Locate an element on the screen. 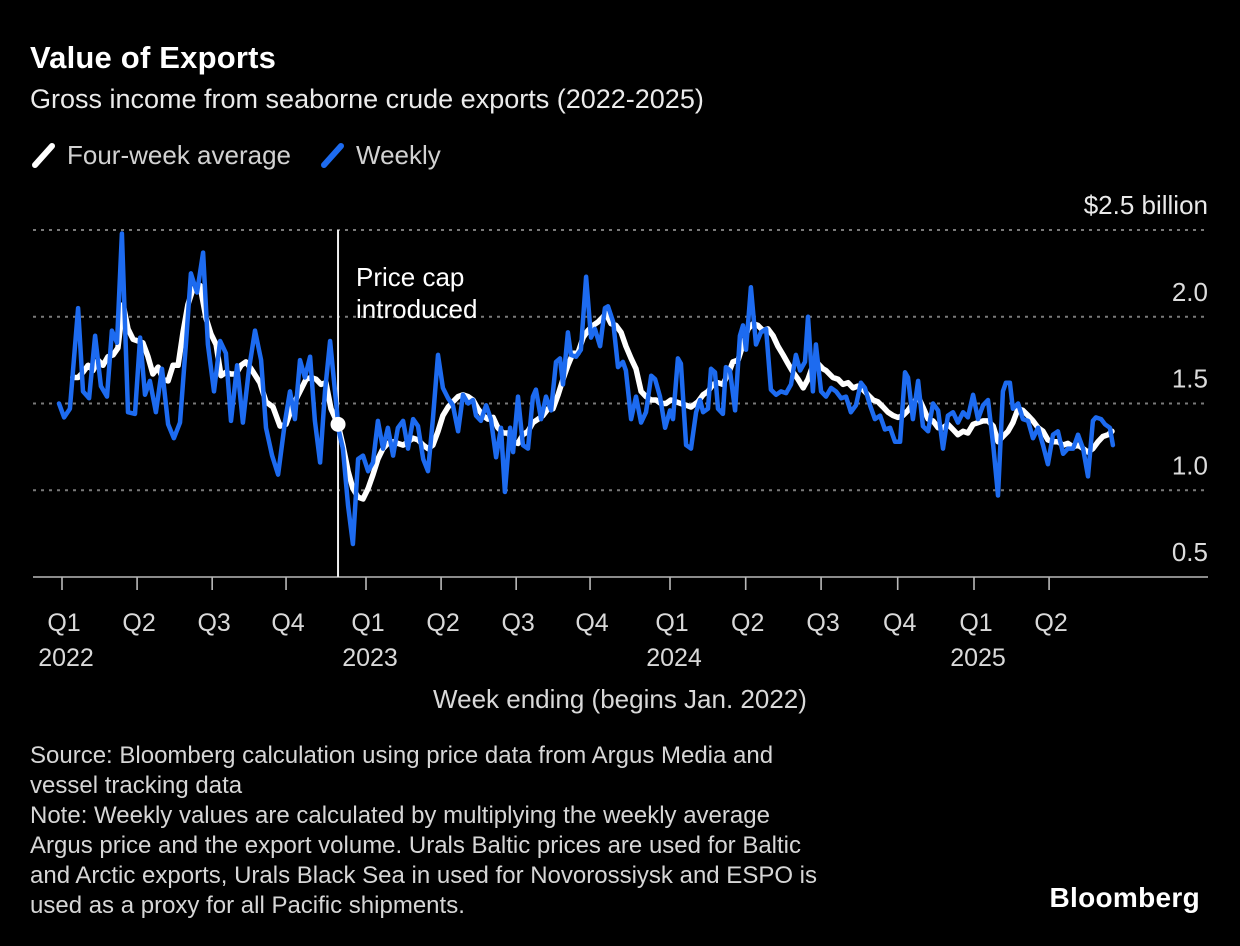  legend-label-weekly: Weekly is located at coordinates (398, 155).